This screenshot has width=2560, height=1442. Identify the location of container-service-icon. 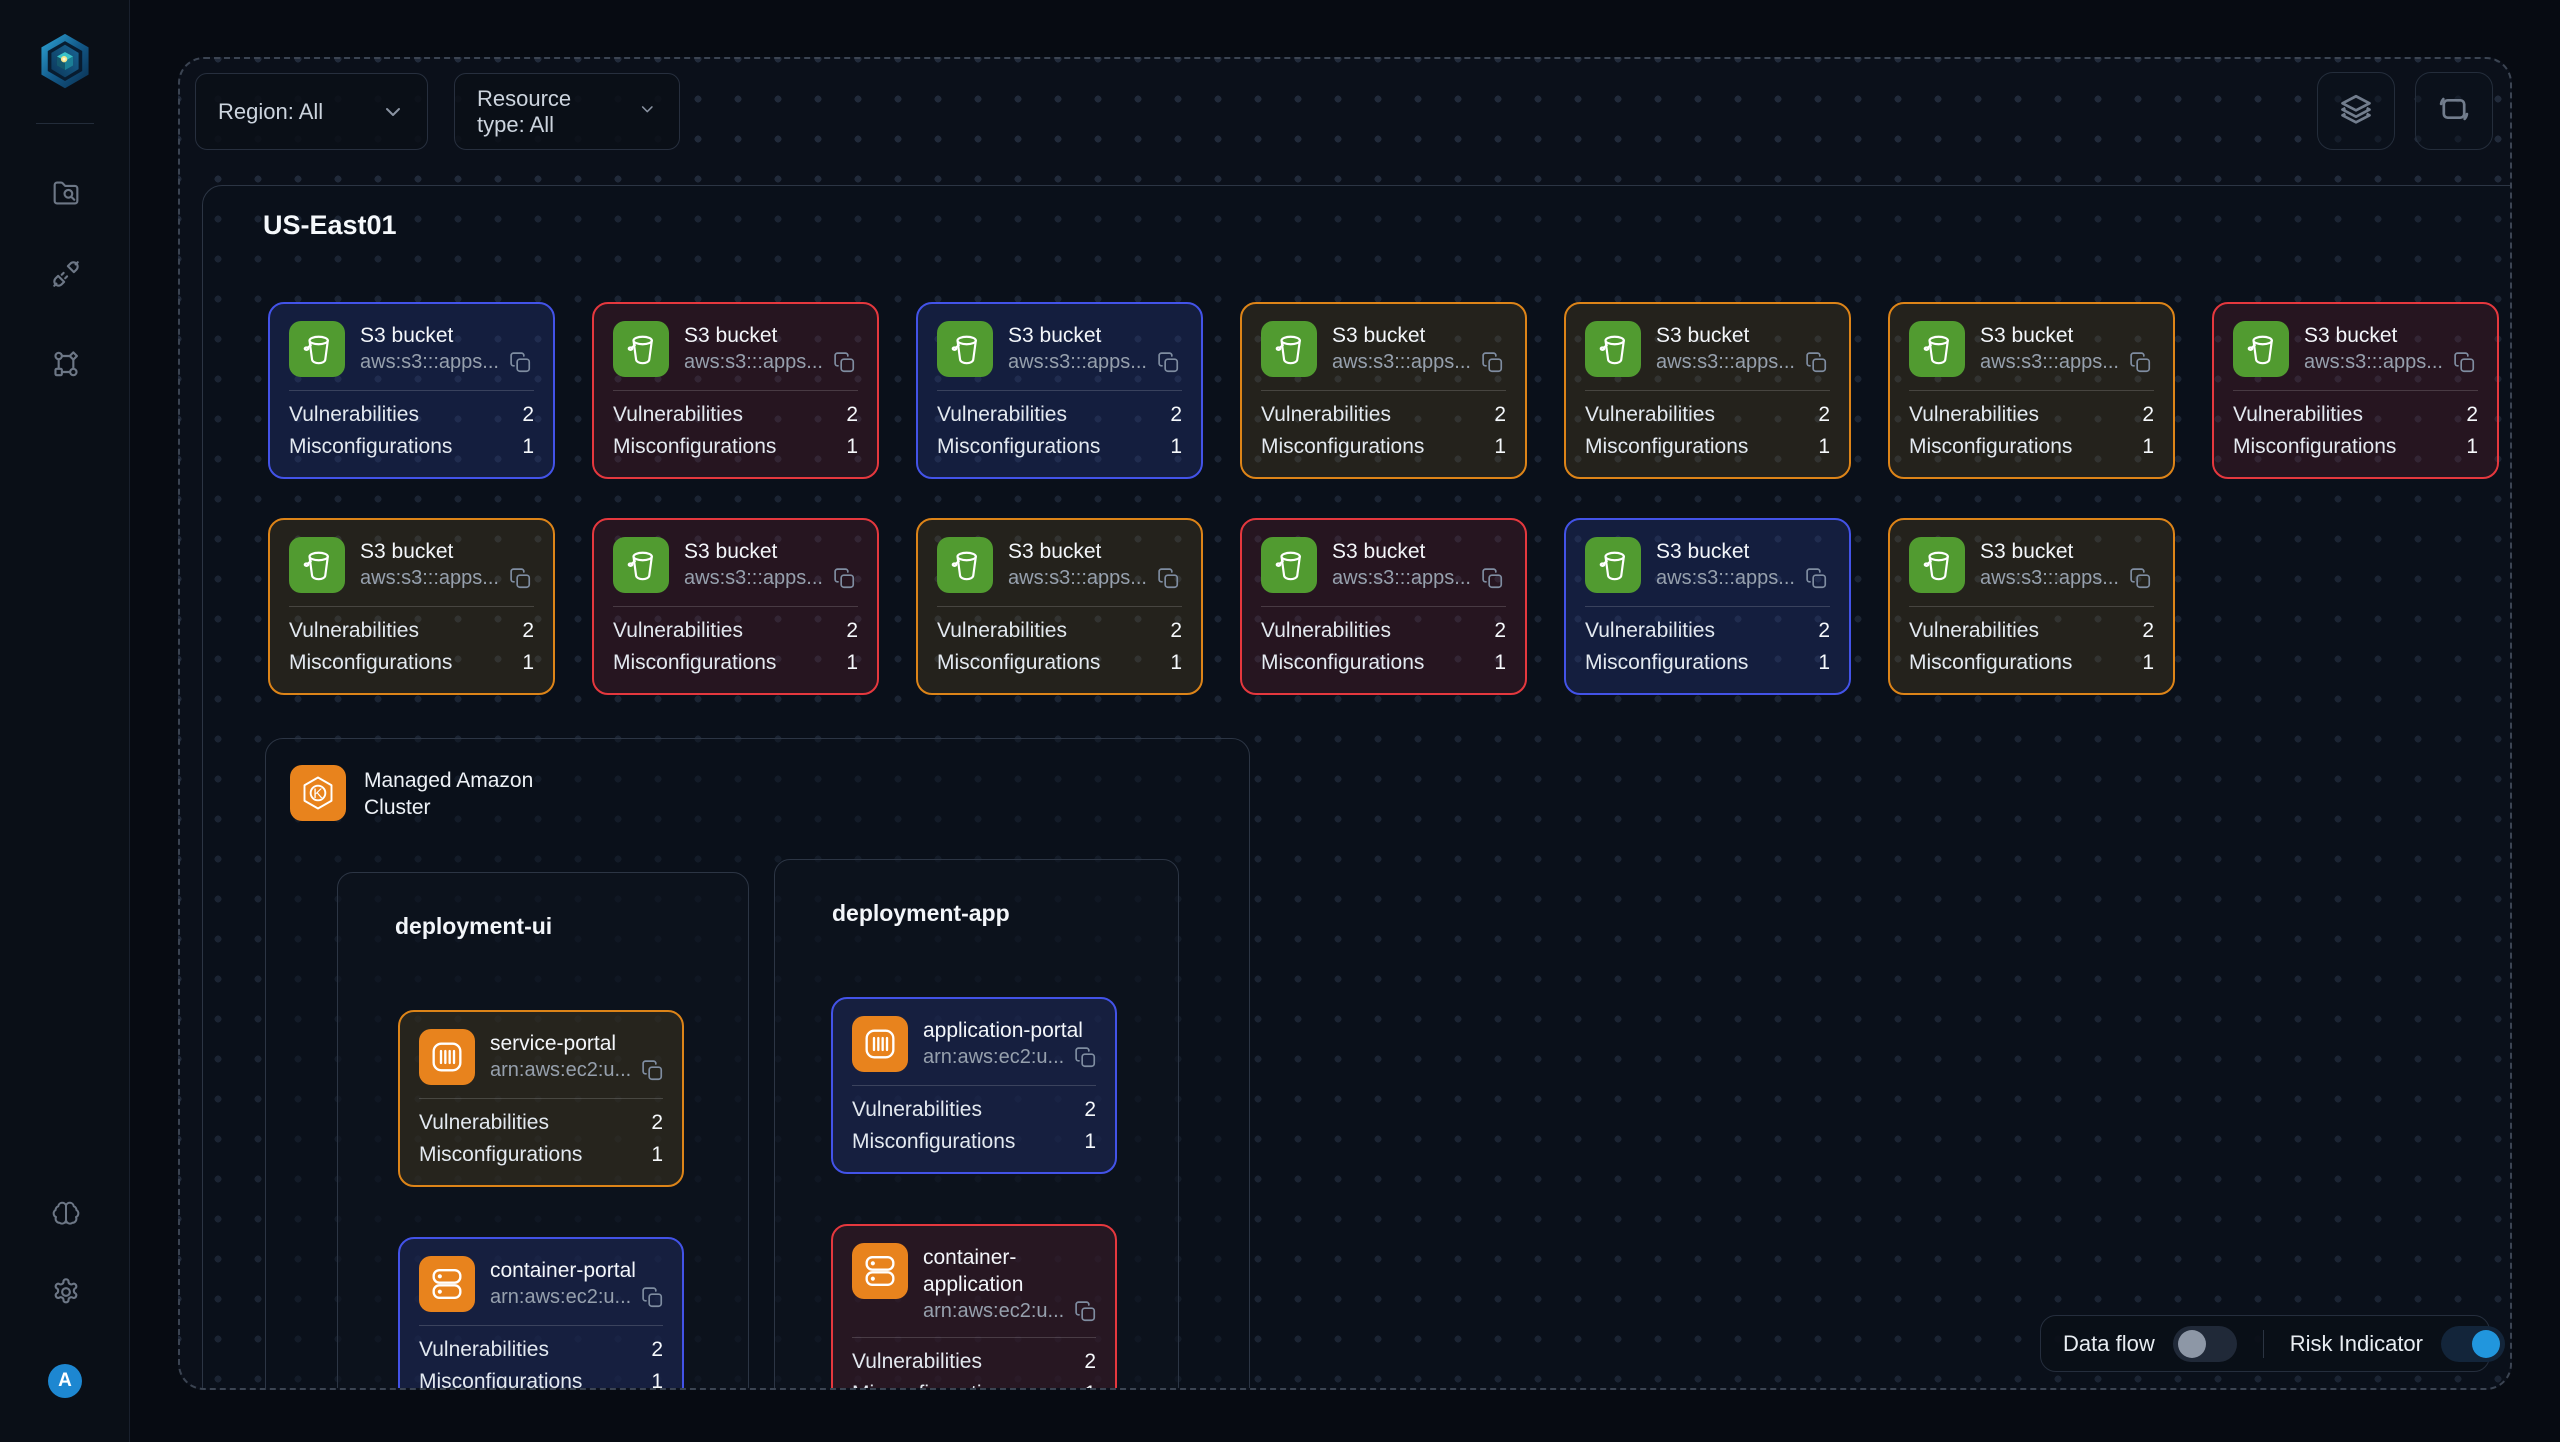
(447, 1057).